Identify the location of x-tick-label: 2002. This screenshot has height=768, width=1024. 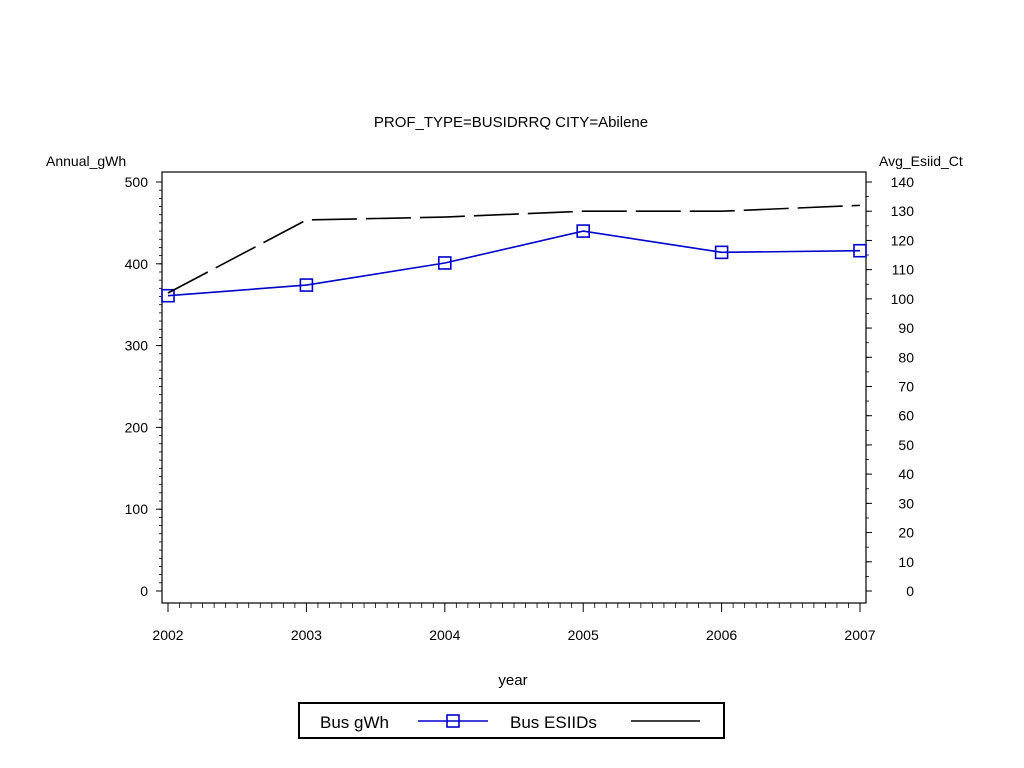
(167, 635).